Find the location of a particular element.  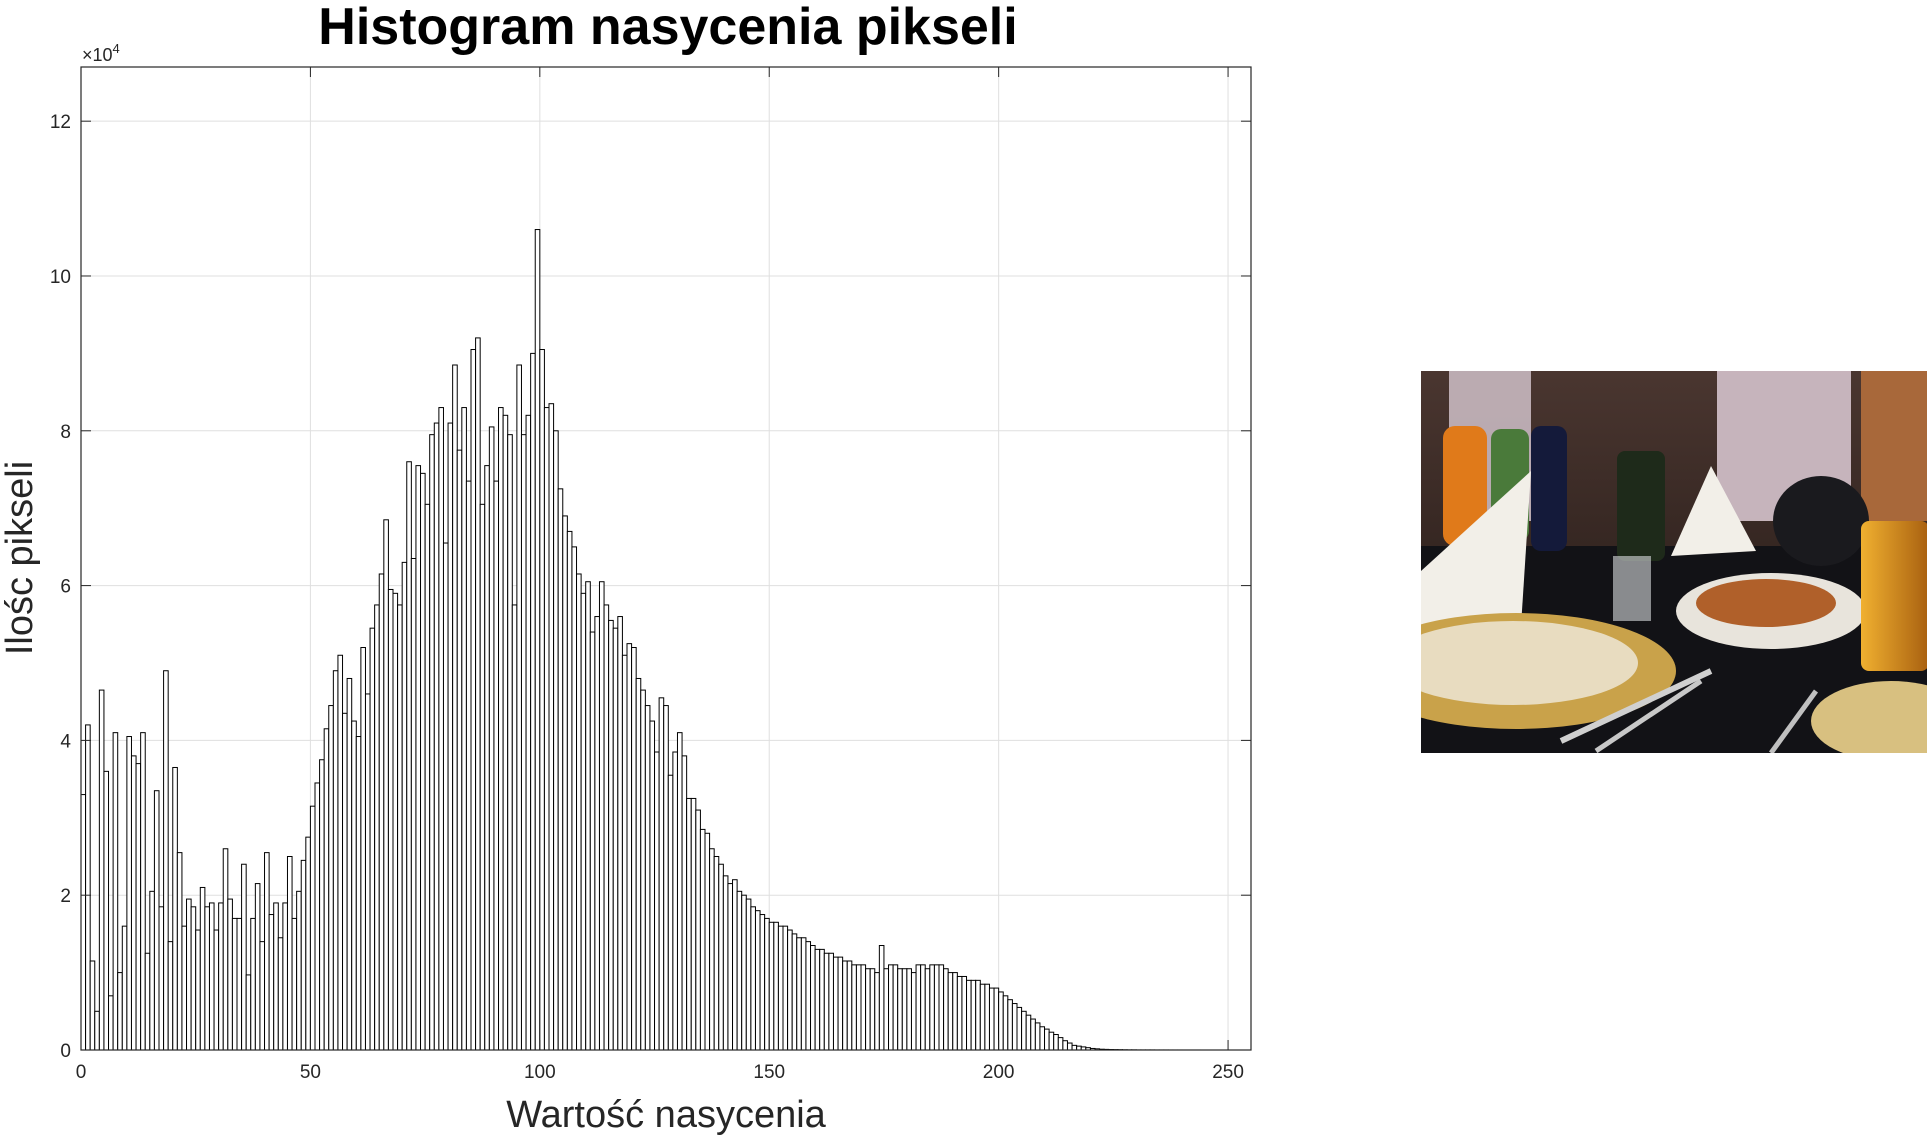

wood-wall-right is located at coordinates (1894, 446).